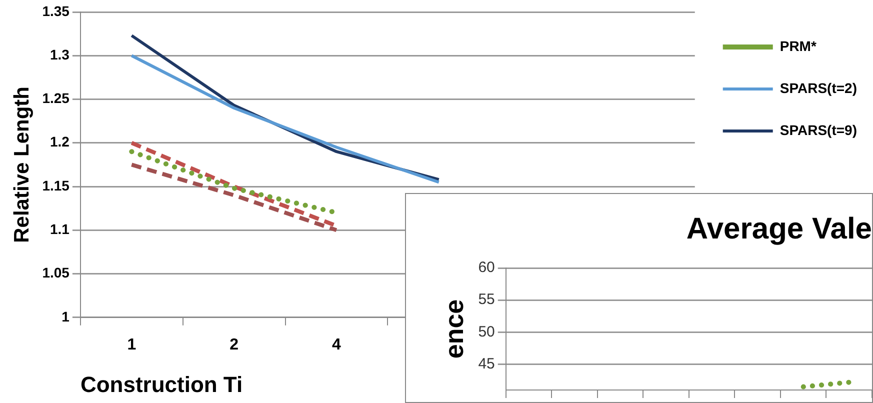  I want to click on y-tick-label: 60, so click(486, 267).